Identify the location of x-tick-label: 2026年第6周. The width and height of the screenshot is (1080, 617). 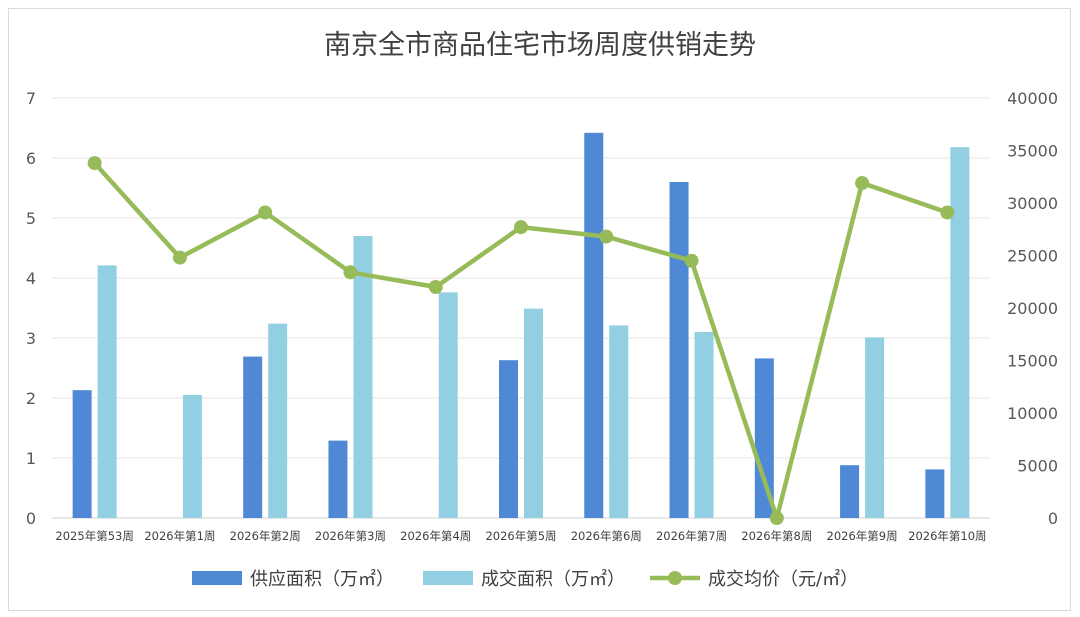
(606, 536).